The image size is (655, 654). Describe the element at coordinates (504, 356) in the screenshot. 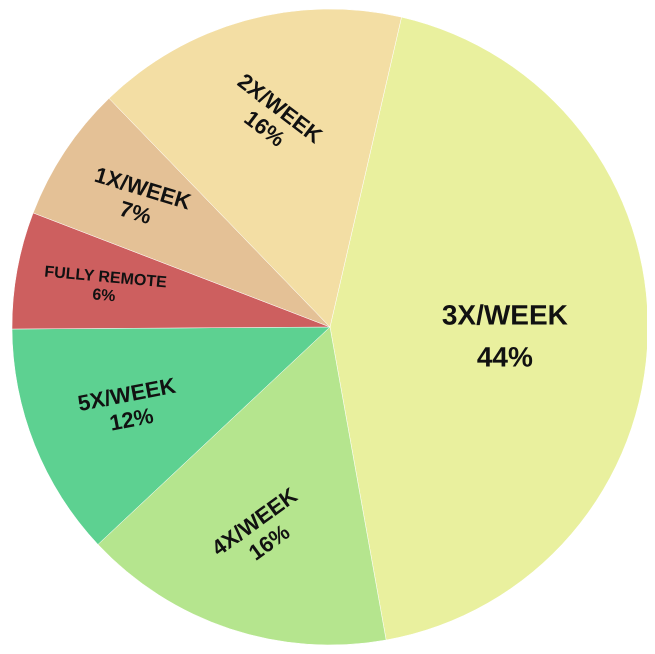

I see `data-label: 44%` at that location.